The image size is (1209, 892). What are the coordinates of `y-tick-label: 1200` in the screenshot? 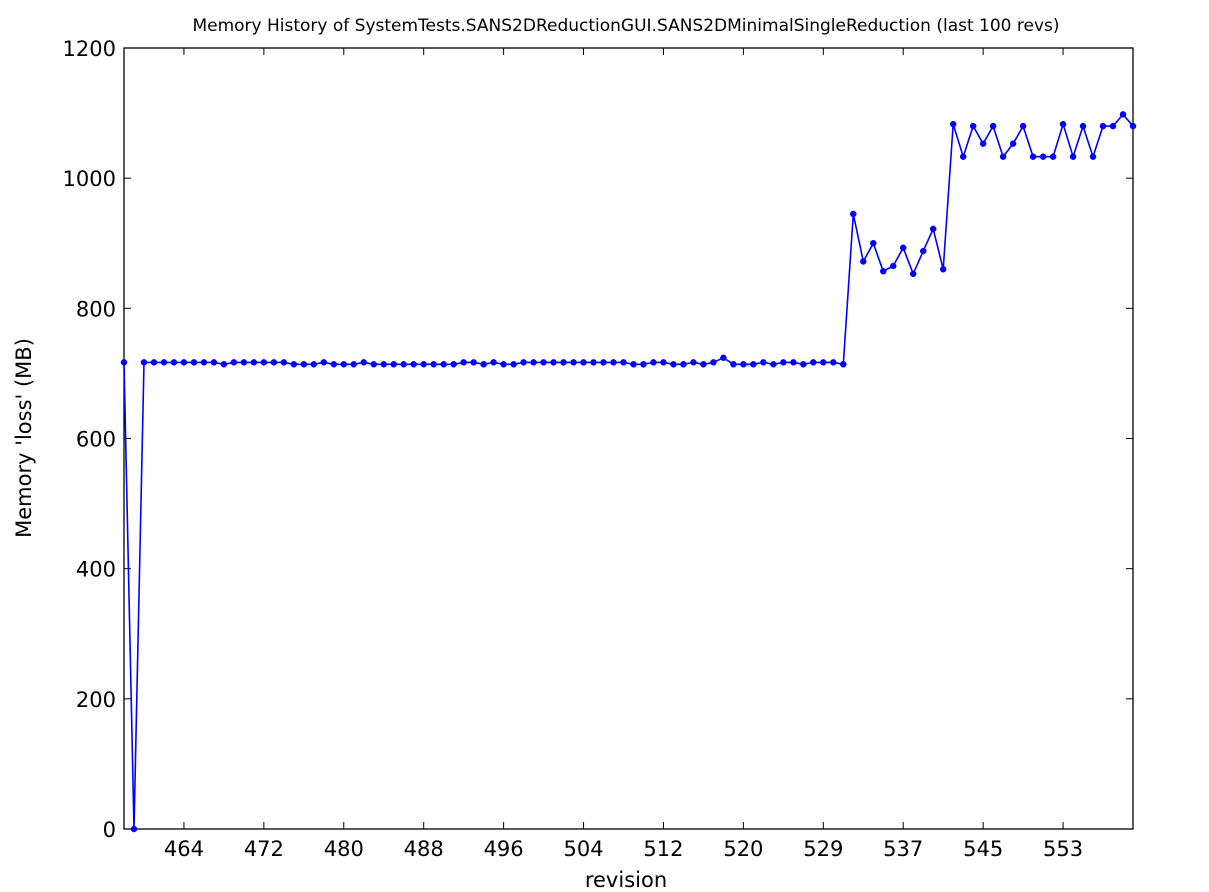 It's located at (89, 49).